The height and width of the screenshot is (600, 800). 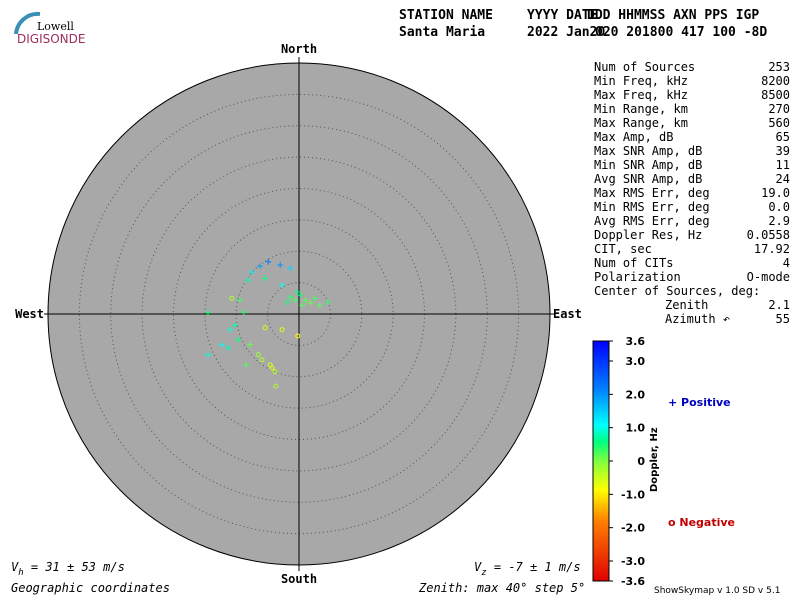 I want to click on header-value: 2022 Jan20, so click(x=566, y=32).